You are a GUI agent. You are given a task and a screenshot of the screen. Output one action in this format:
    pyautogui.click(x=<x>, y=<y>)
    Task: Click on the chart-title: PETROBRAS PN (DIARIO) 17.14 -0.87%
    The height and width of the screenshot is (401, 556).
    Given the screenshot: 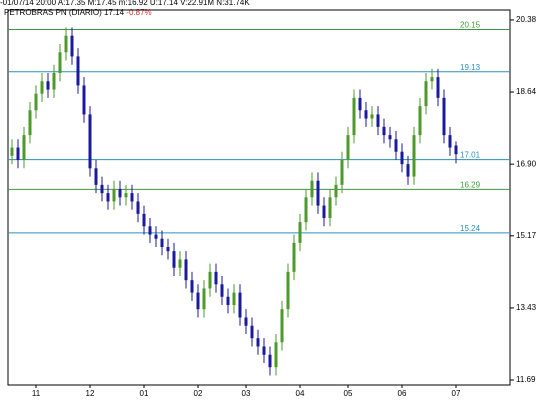 What is the action you would take?
    pyautogui.click(x=78, y=12)
    